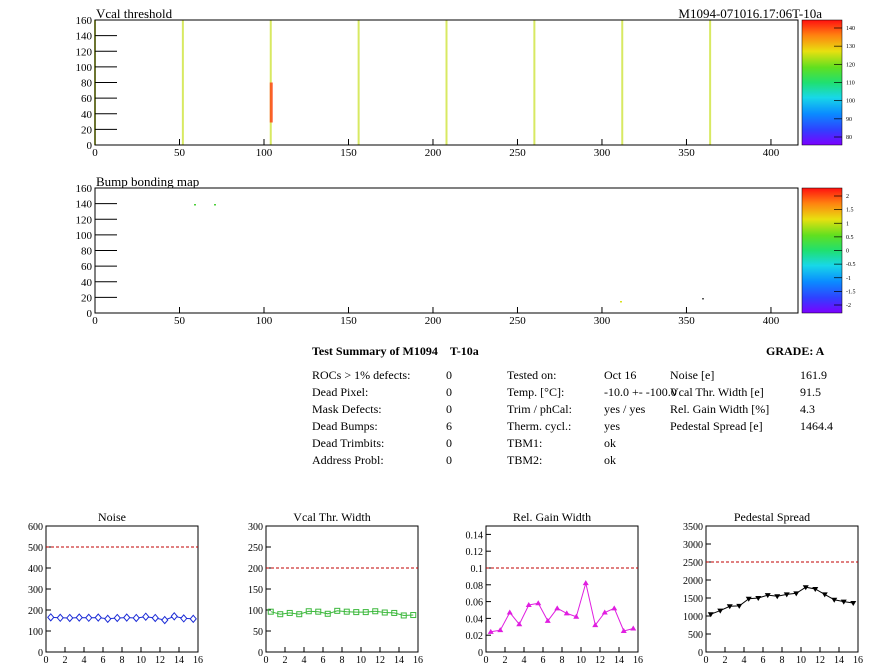 The width and height of the screenshot is (896, 672). I want to click on test-info-value: yes / yes, so click(625, 409).